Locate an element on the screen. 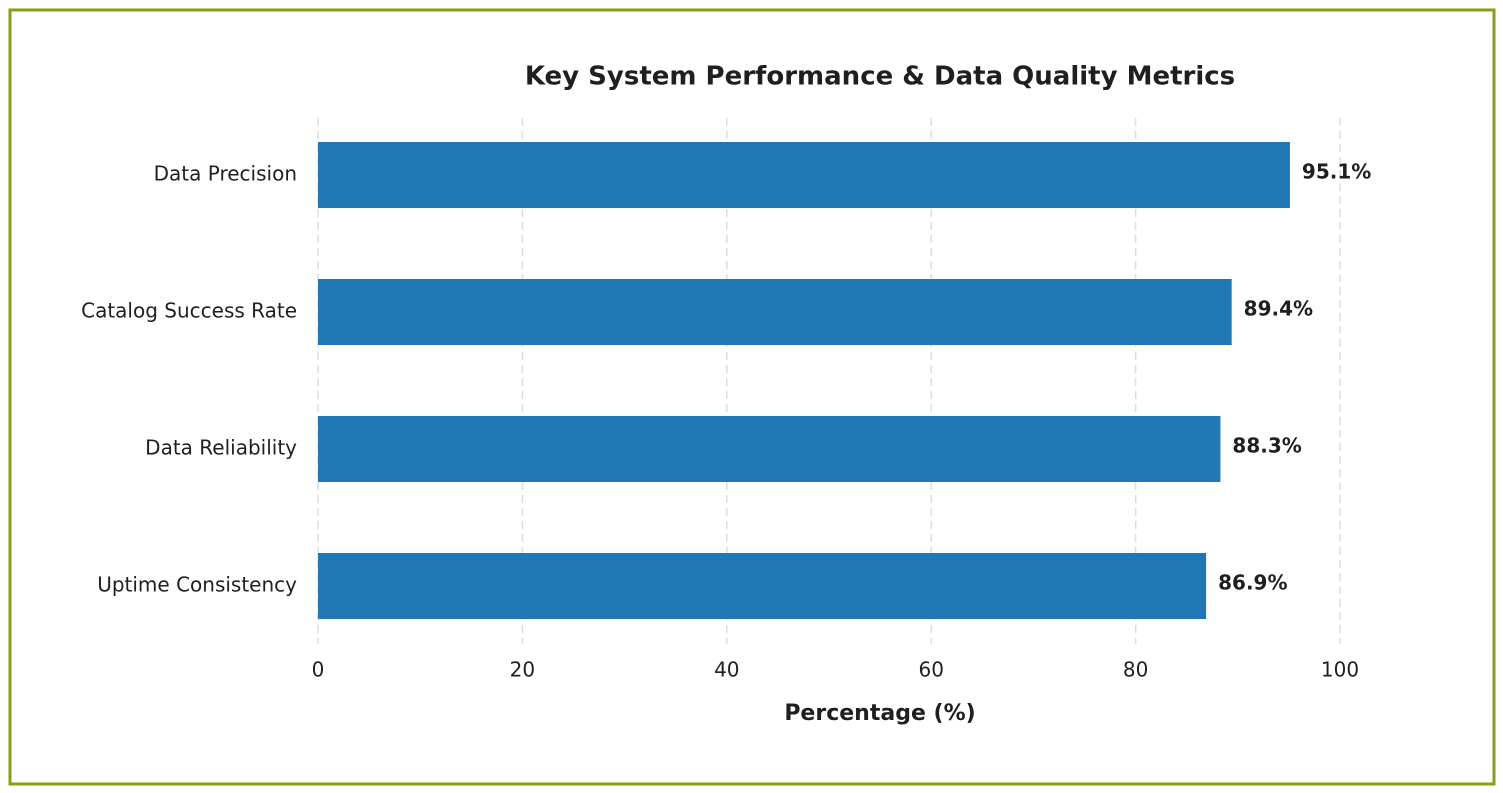 This screenshot has height=793, width=1503. x-tick-label: 60 is located at coordinates (930, 670).